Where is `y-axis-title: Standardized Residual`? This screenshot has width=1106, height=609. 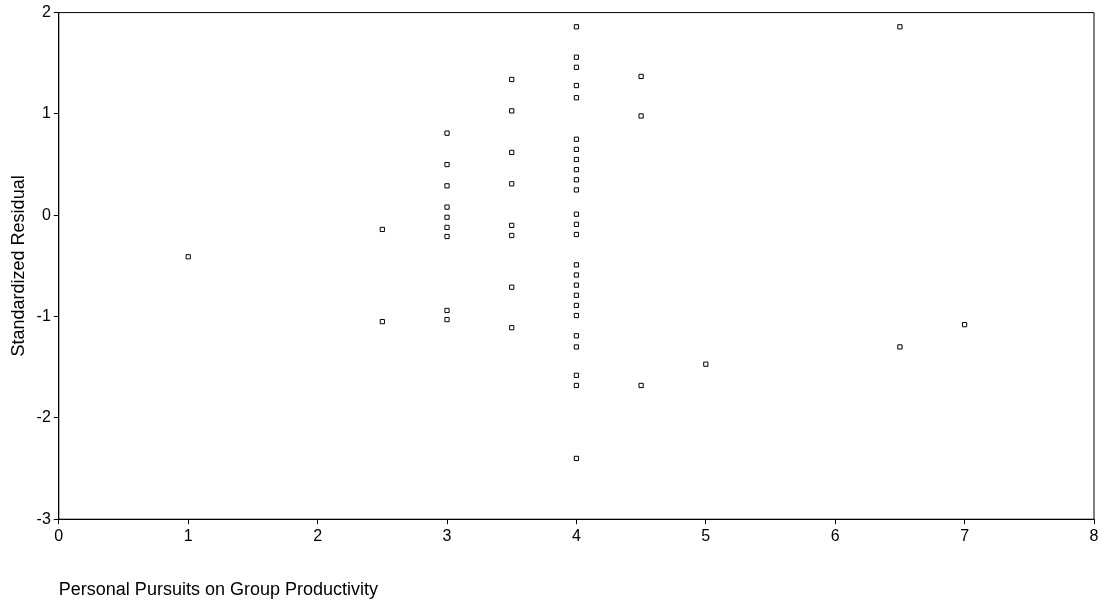
y-axis-title: Standardized Residual is located at coordinates (17, 266).